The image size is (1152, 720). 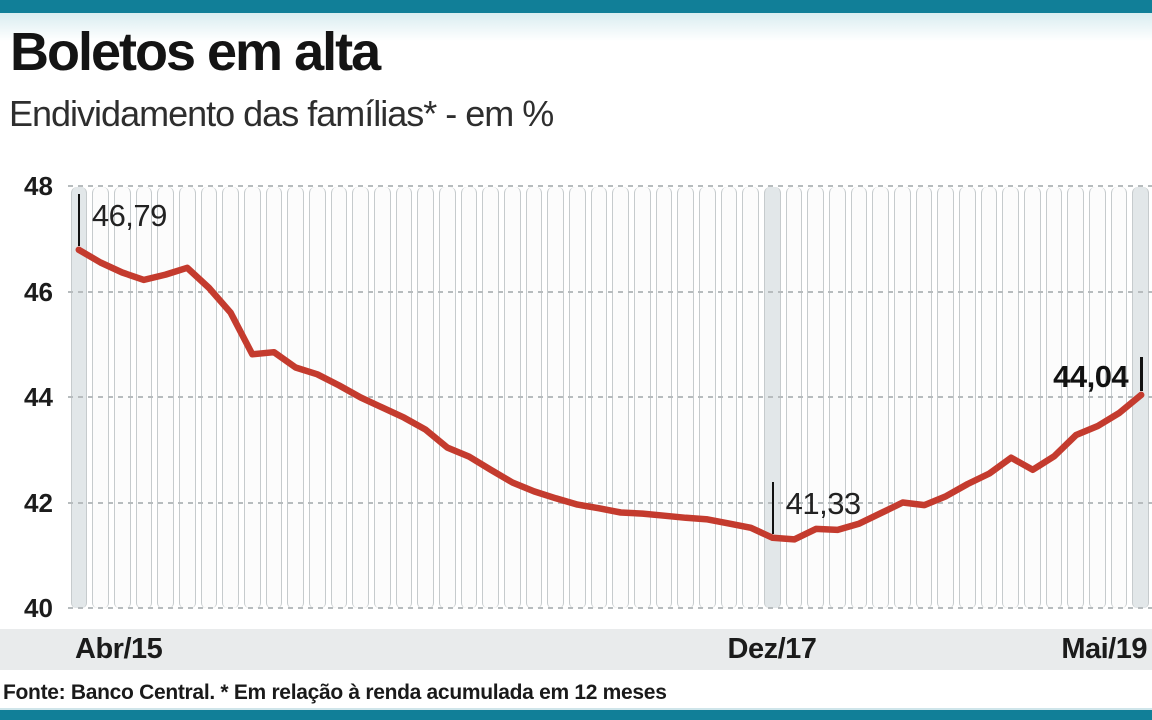 I want to click on top-fade-strip, so click(x=576, y=27).